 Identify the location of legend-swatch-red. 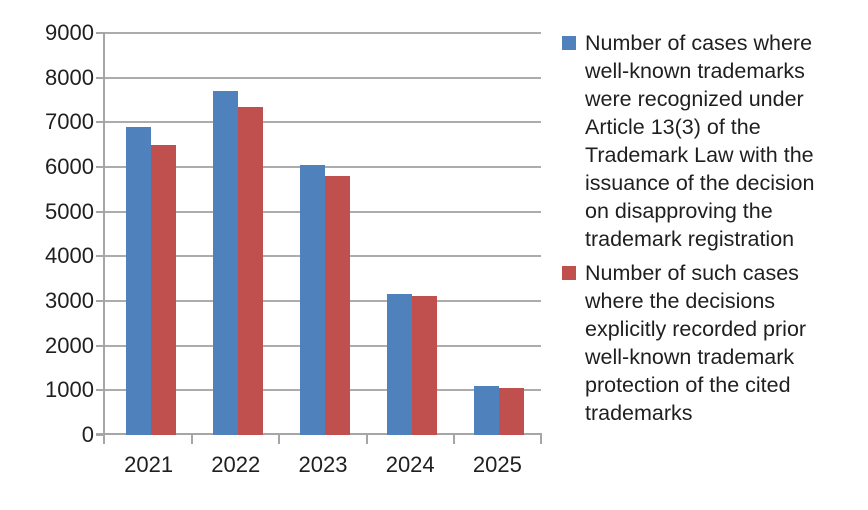
(569, 273).